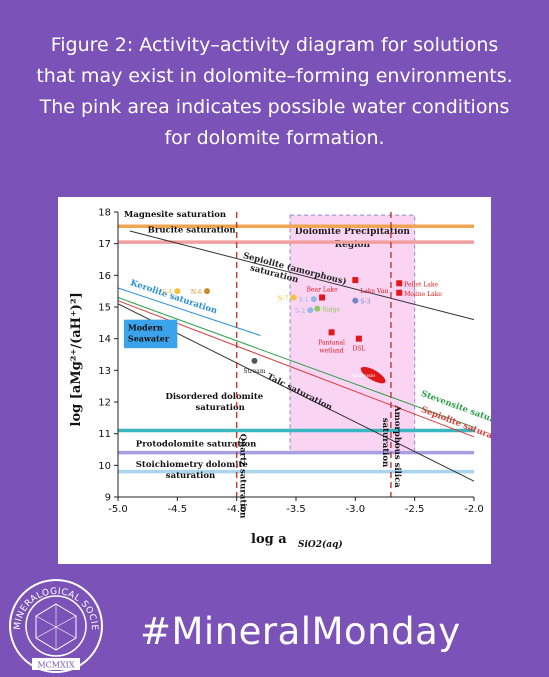 This screenshot has width=549, height=677. Describe the element at coordinates (421, 284) in the screenshot. I see `data-label-9: Pellet Lake` at that location.